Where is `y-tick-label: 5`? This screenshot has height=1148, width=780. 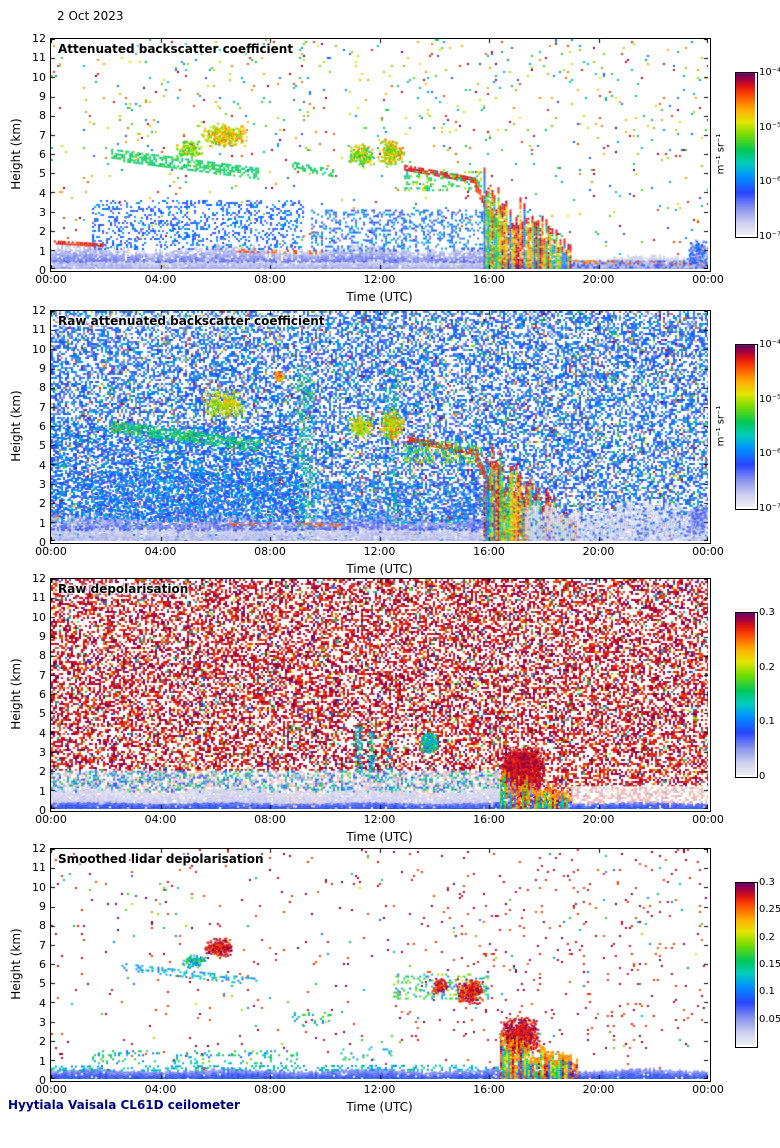
y-tick-label: 5 is located at coordinates (42, 714).